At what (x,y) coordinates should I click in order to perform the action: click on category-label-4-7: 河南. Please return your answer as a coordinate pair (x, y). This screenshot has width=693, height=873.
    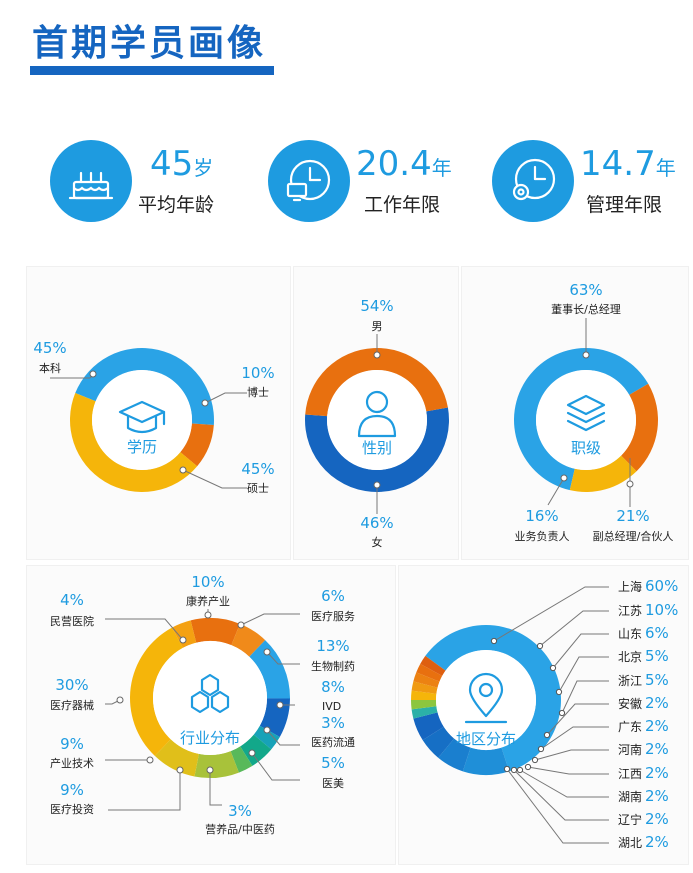
    Looking at the image, I should click on (630, 749).